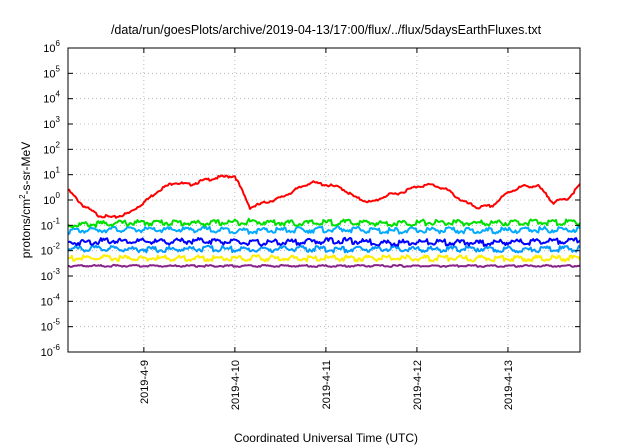  I want to click on y-tick-exponent: 1, so click(58, 170).